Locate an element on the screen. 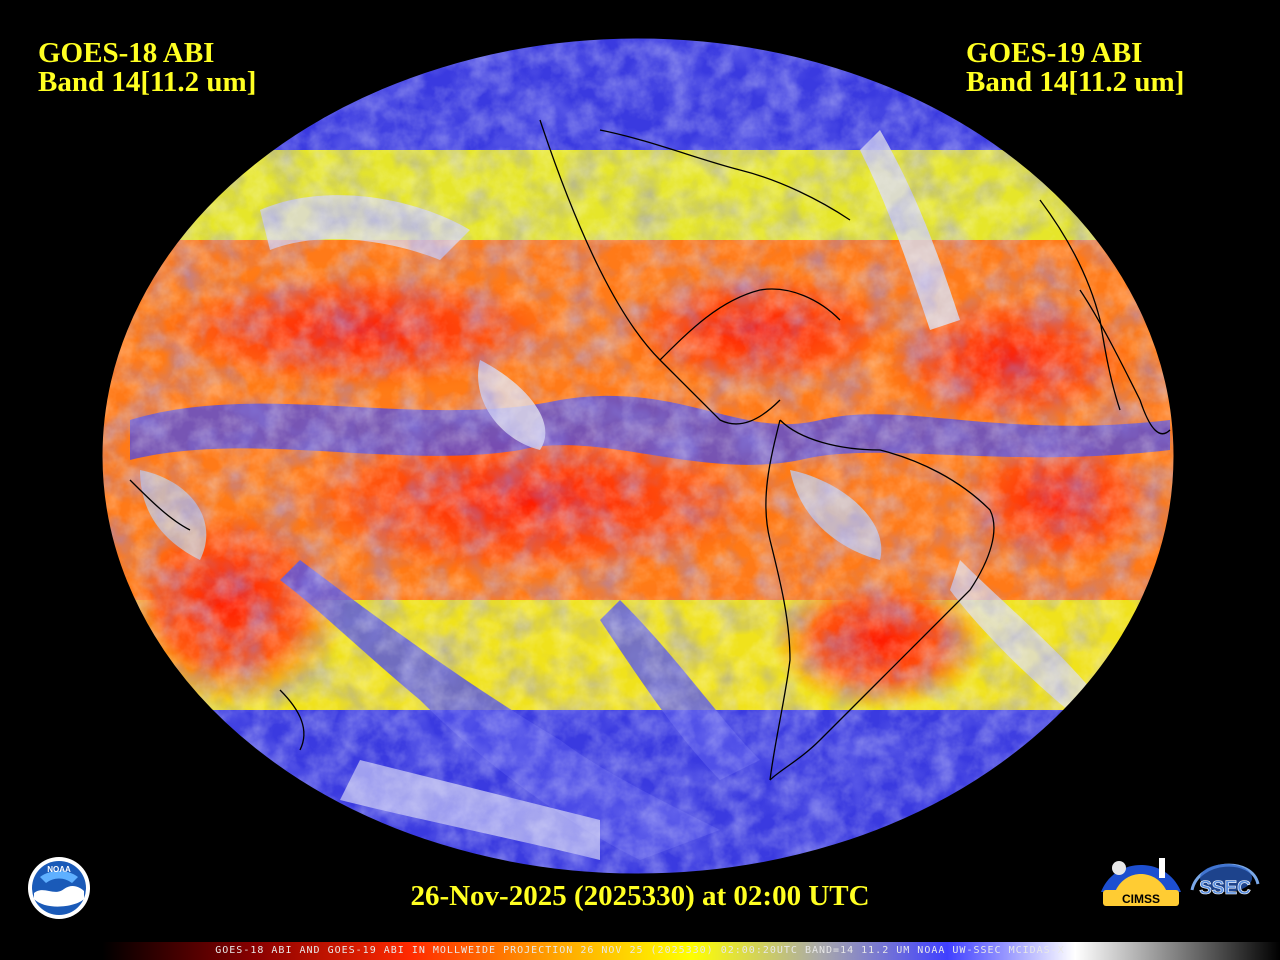 The height and width of the screenshot is (960, 1280). cimss-logo-text: CIMSS is located at coordinates (1141, 899).